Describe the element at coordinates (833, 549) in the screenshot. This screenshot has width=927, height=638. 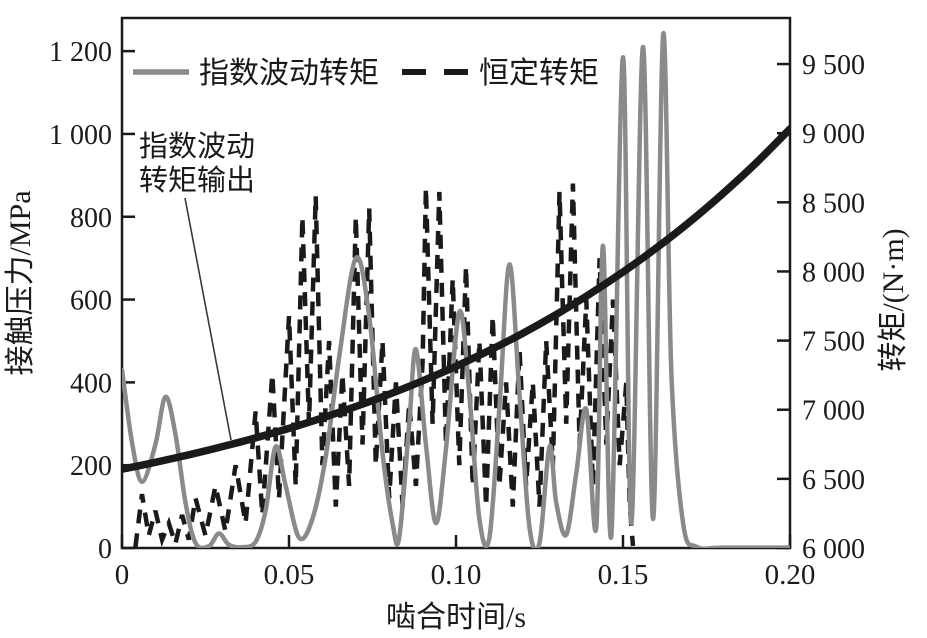
I see `right-tick-label: 6 000` at that location.